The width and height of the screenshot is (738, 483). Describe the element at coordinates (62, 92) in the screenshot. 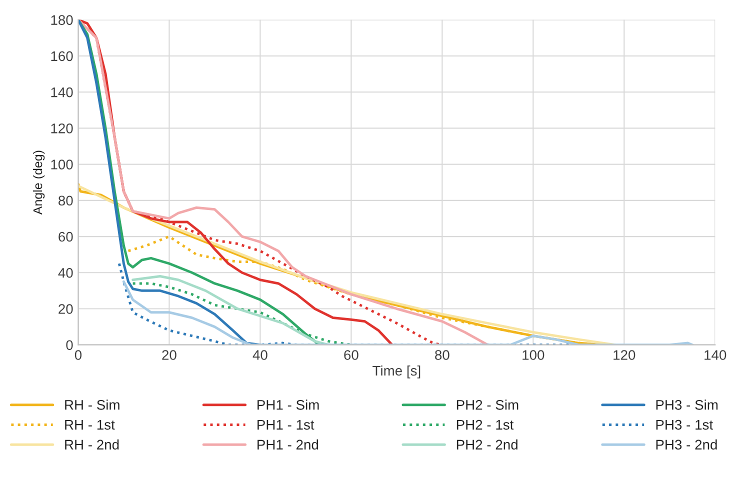

I see `y-tick-label: 140` at that location.